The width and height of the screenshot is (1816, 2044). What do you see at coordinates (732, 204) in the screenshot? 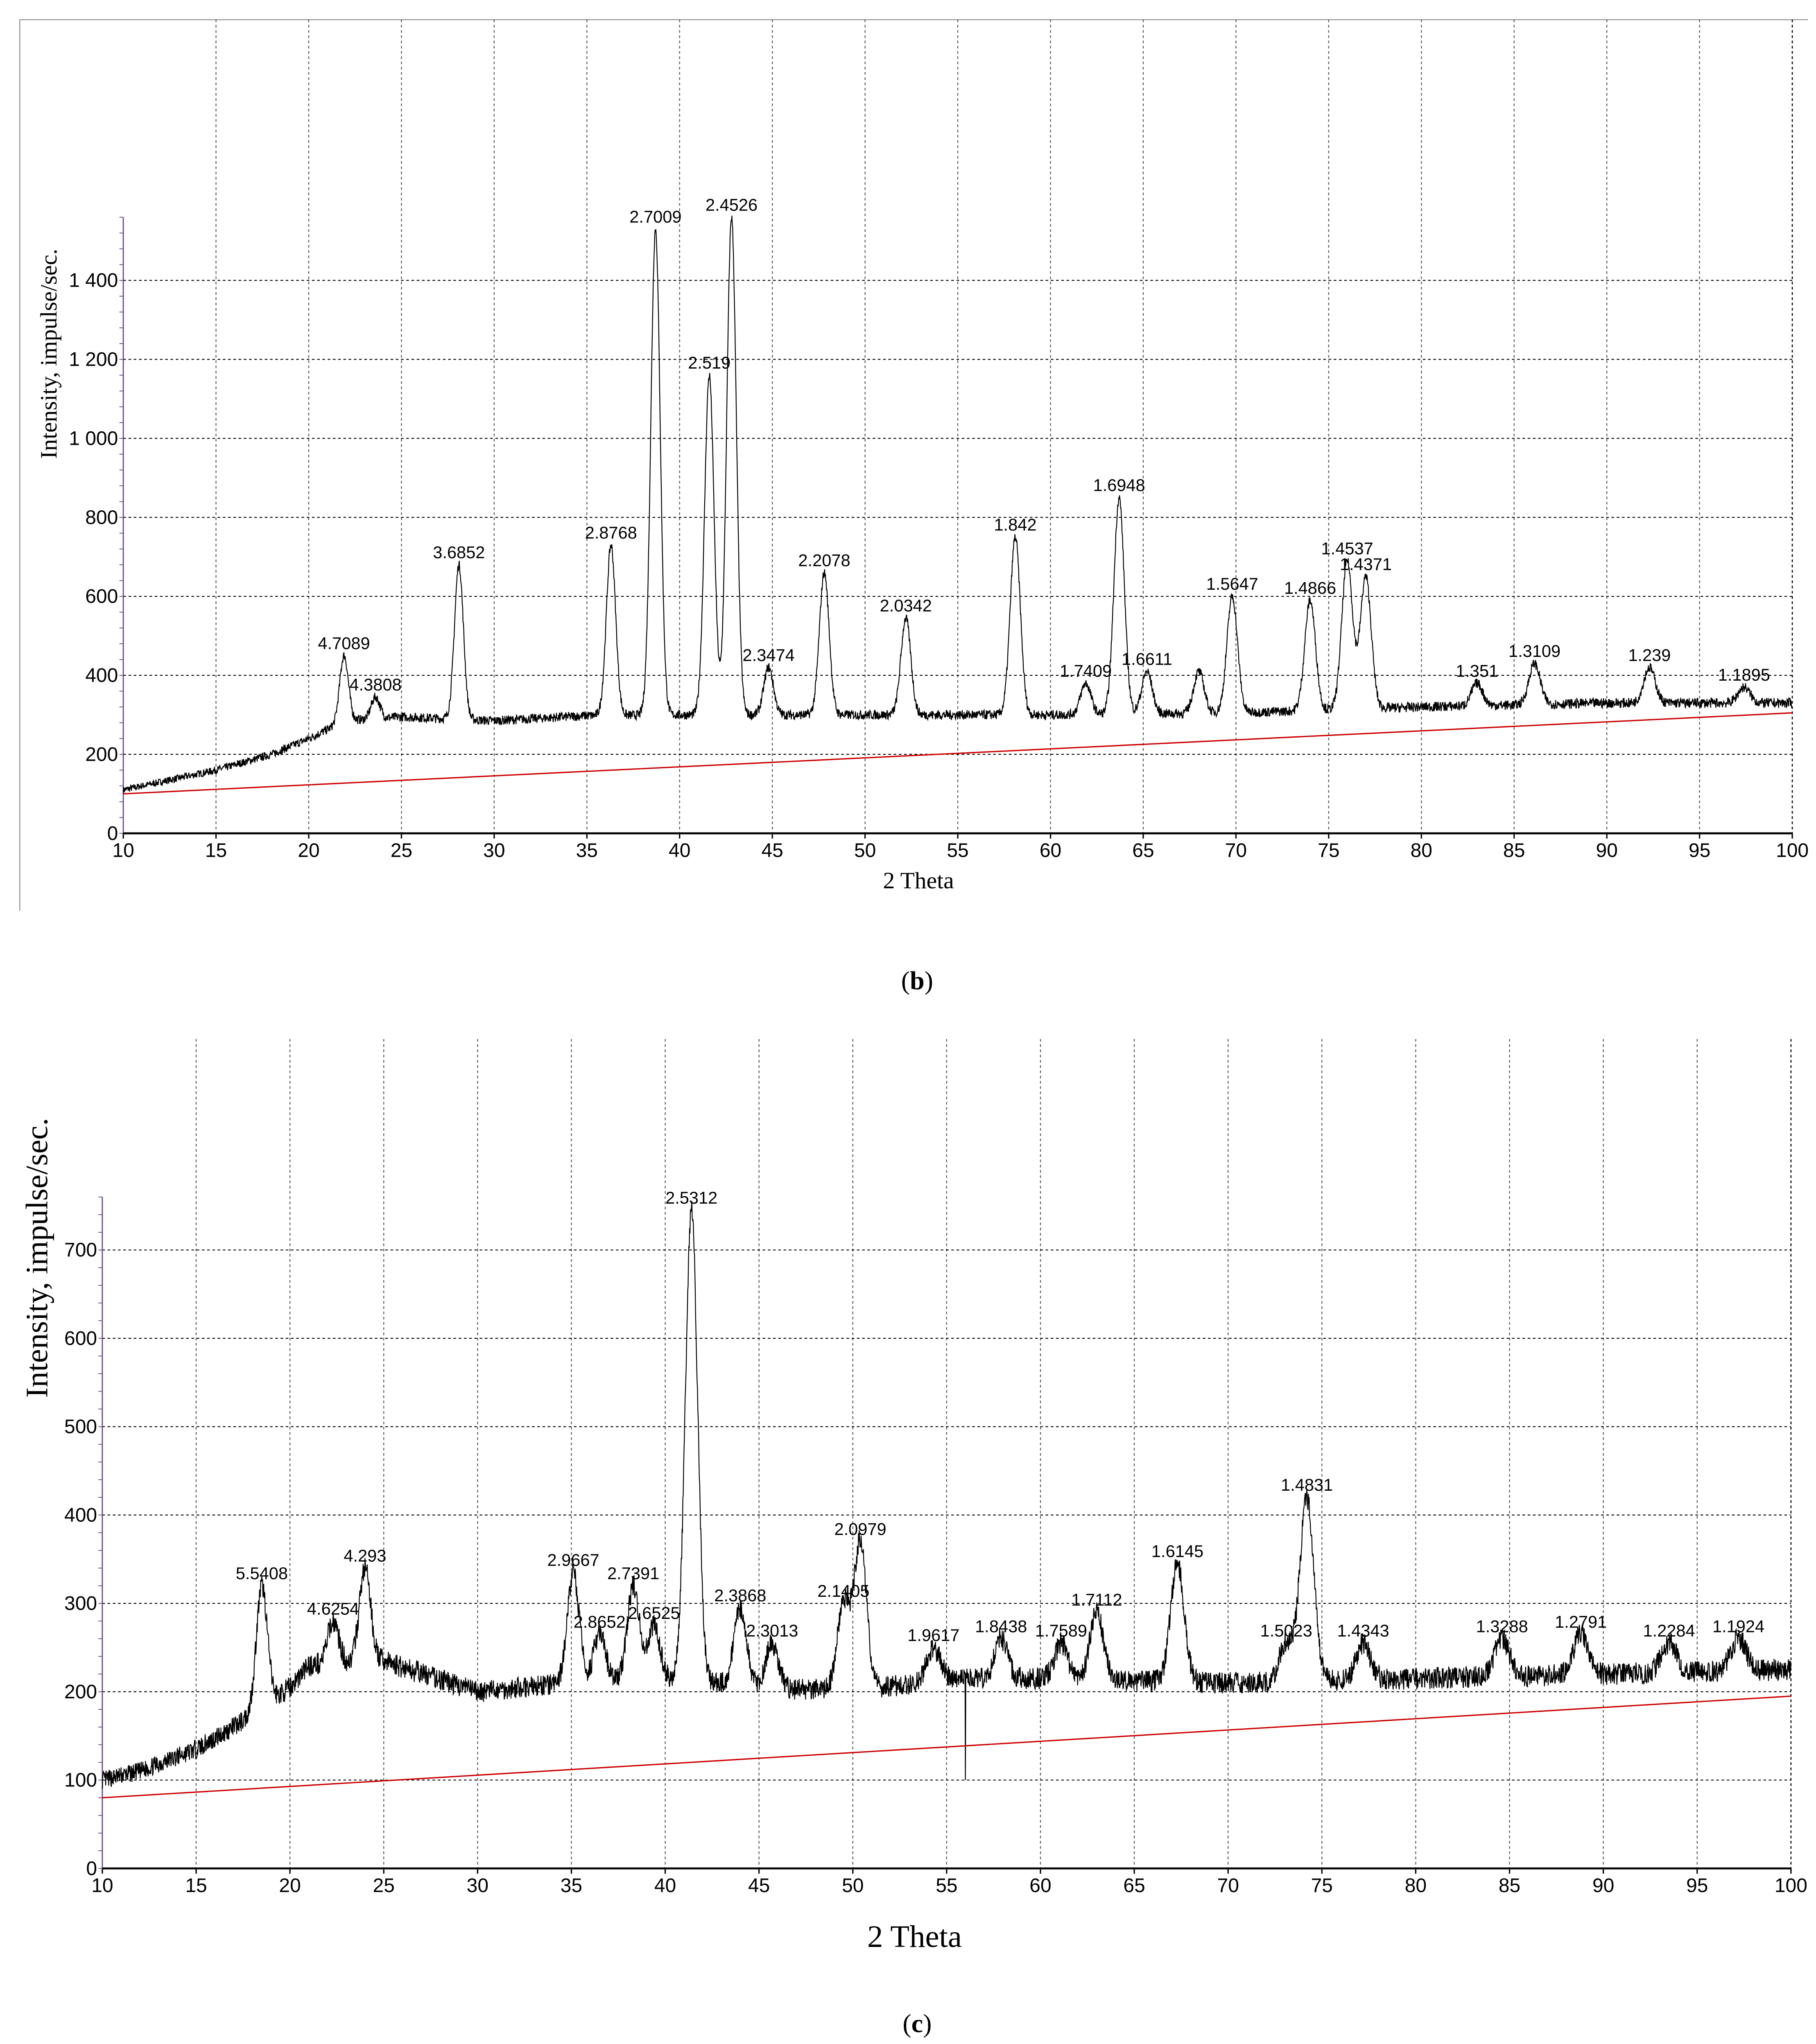
I see `peak-label: 2.4526` at bounding box center [732, 204].